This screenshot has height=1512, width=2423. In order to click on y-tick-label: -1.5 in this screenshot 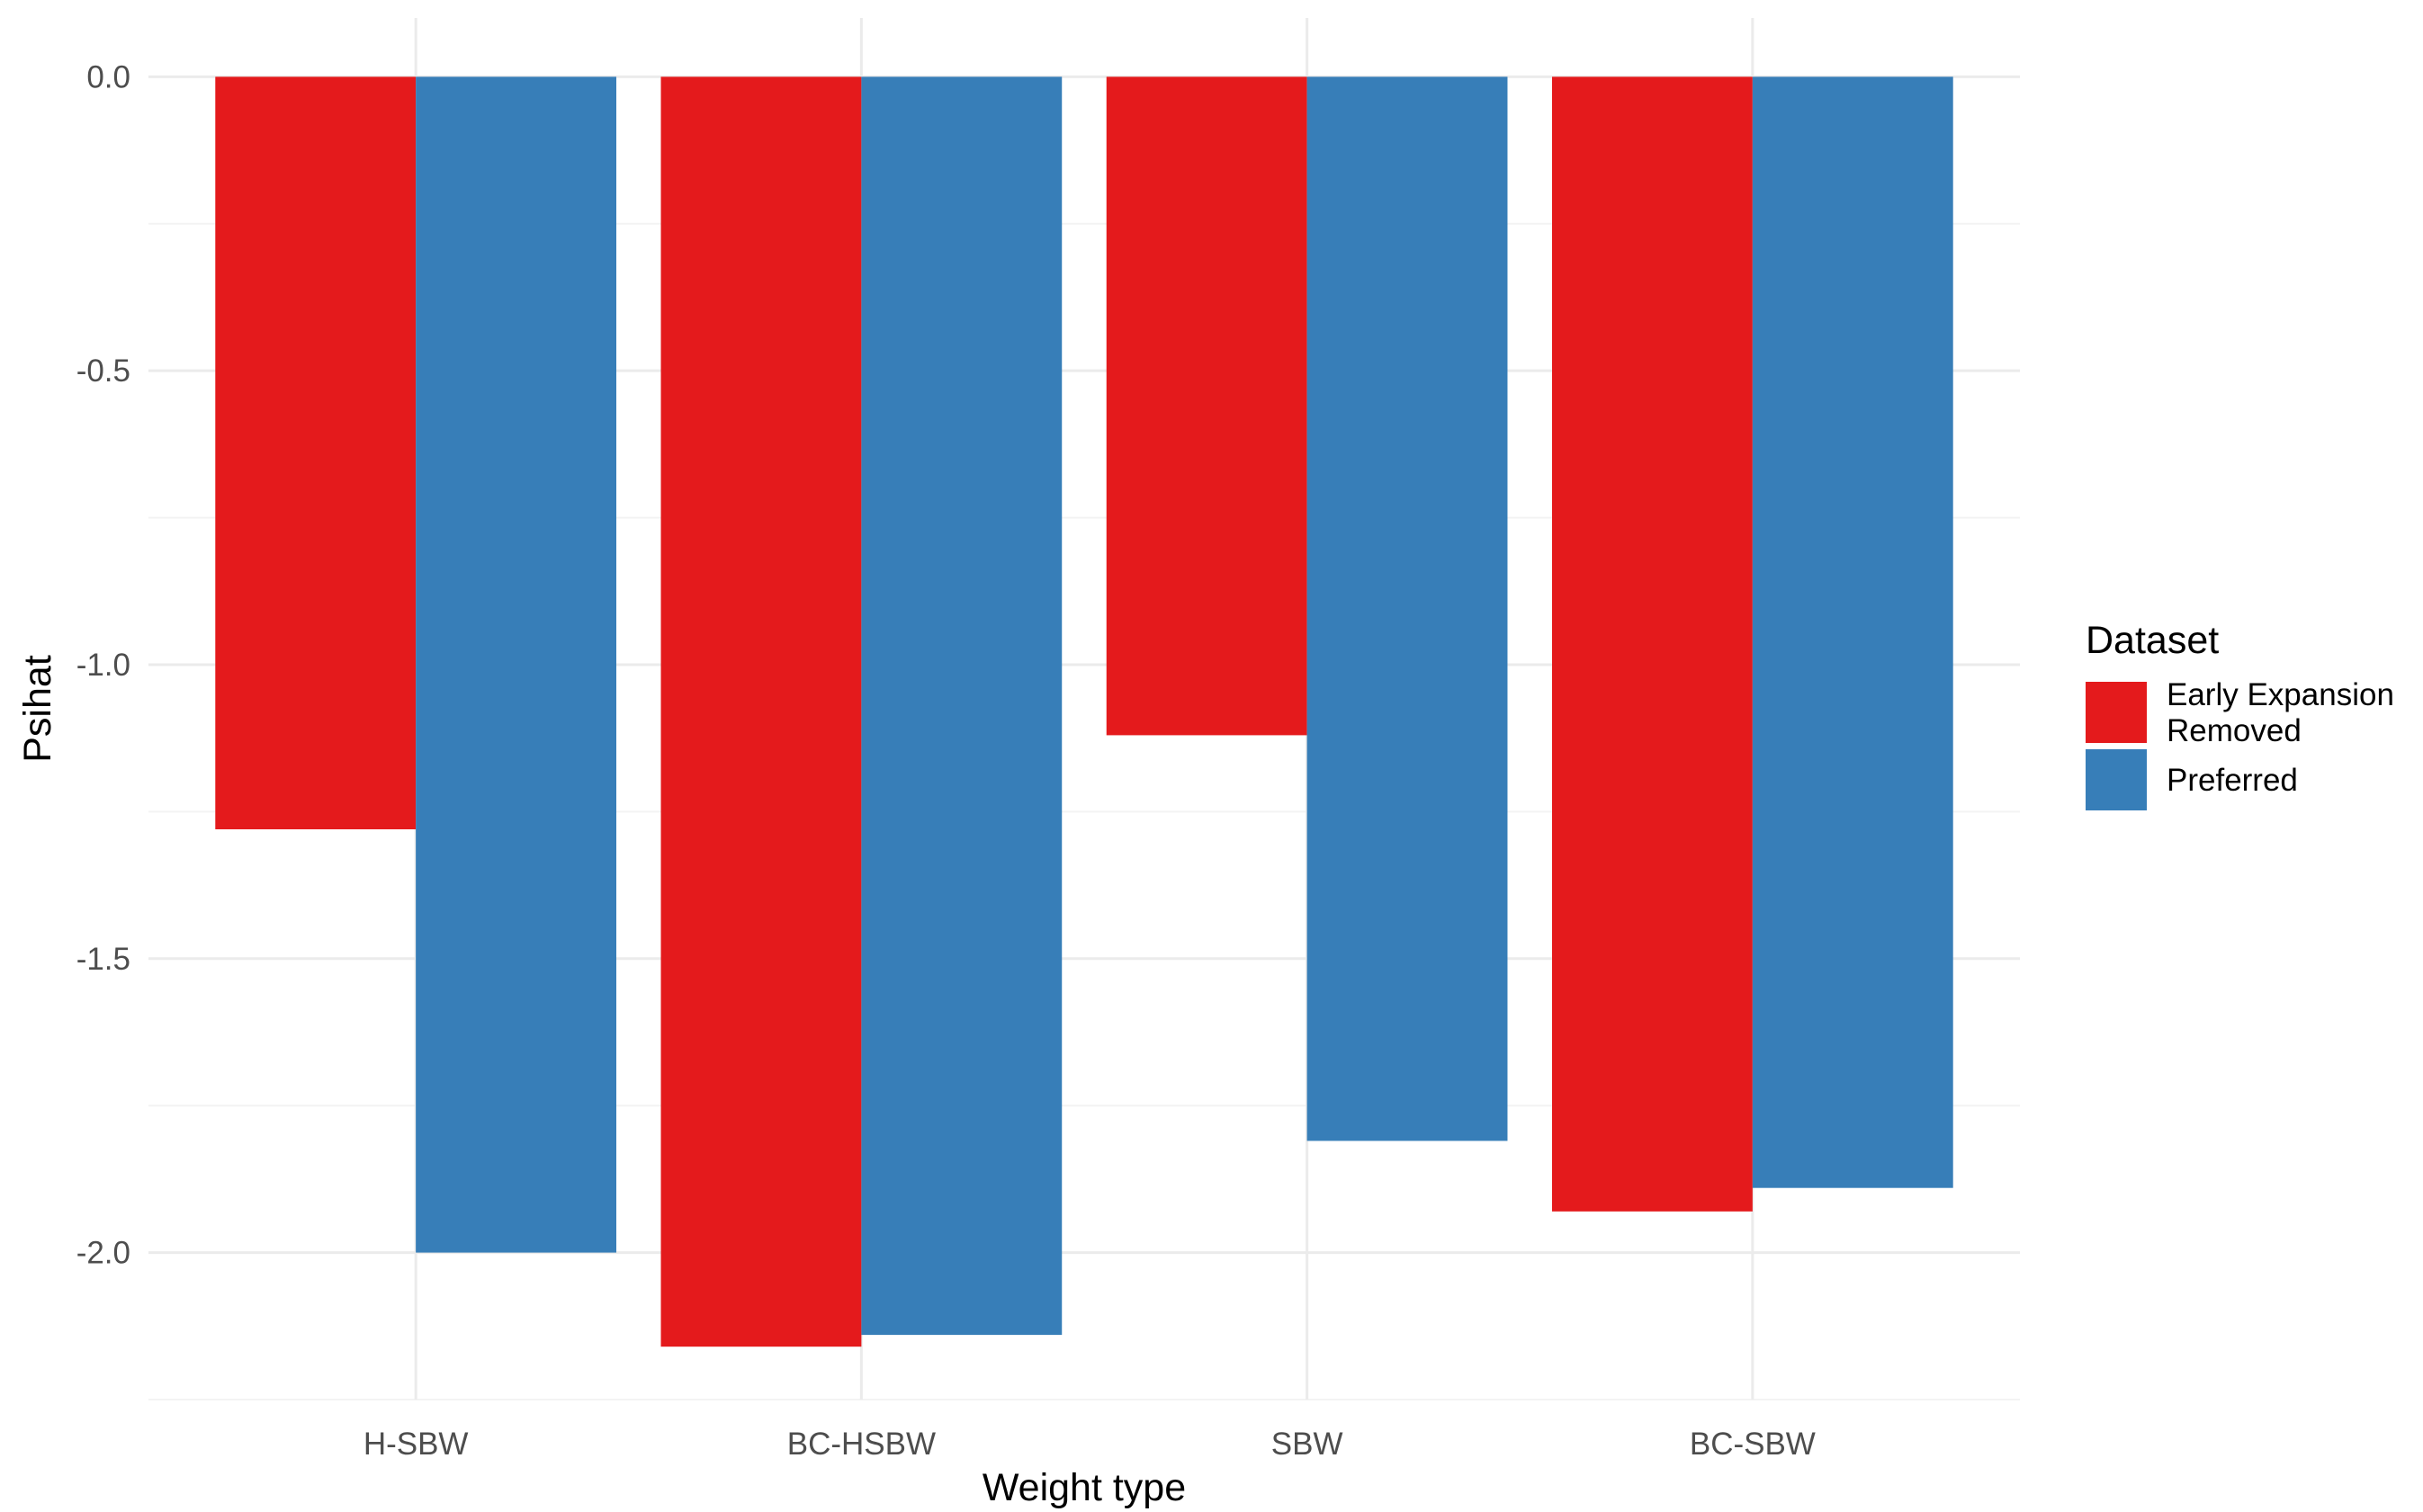, I will do `click(103, 960)`.